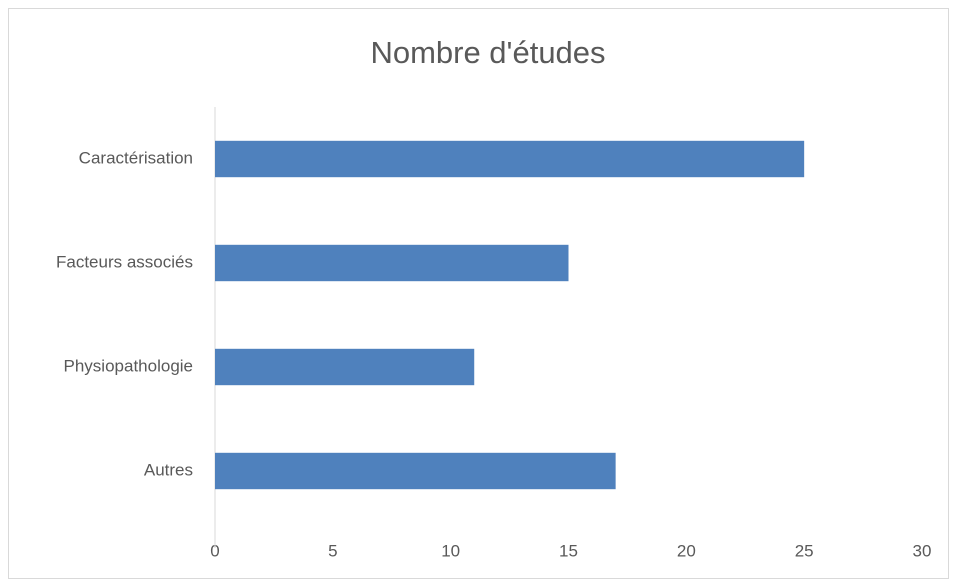 This screenshot has width=957, height=581. What do you see at coordinates (450, 550) in the screenshot?
I see `x-tick-label: 10` at bounding box center [450, 550].